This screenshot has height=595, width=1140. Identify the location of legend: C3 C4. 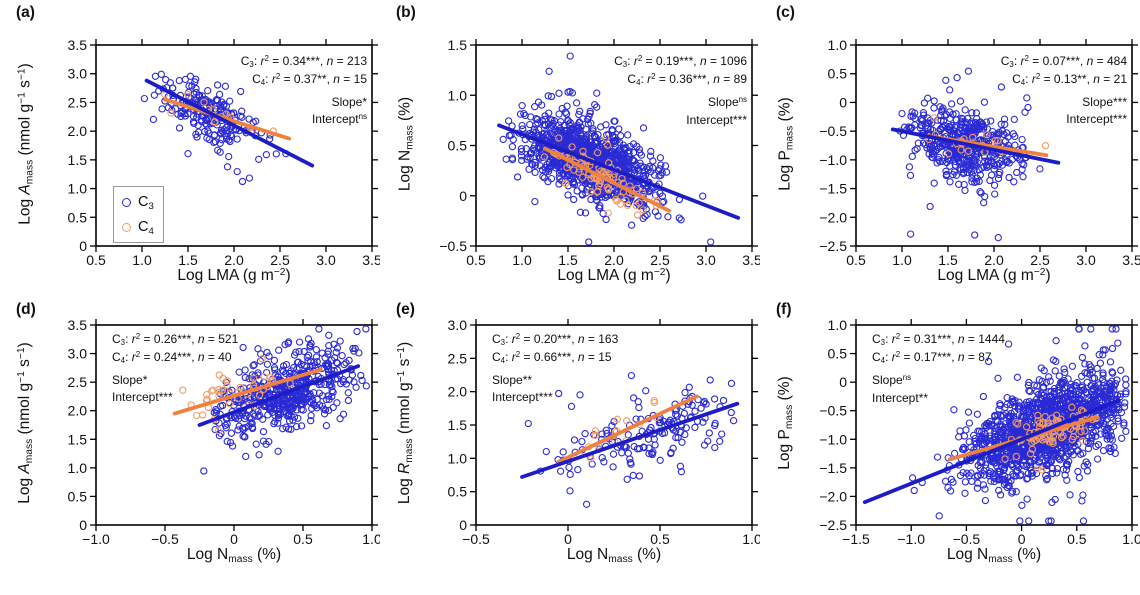
(138, 214).